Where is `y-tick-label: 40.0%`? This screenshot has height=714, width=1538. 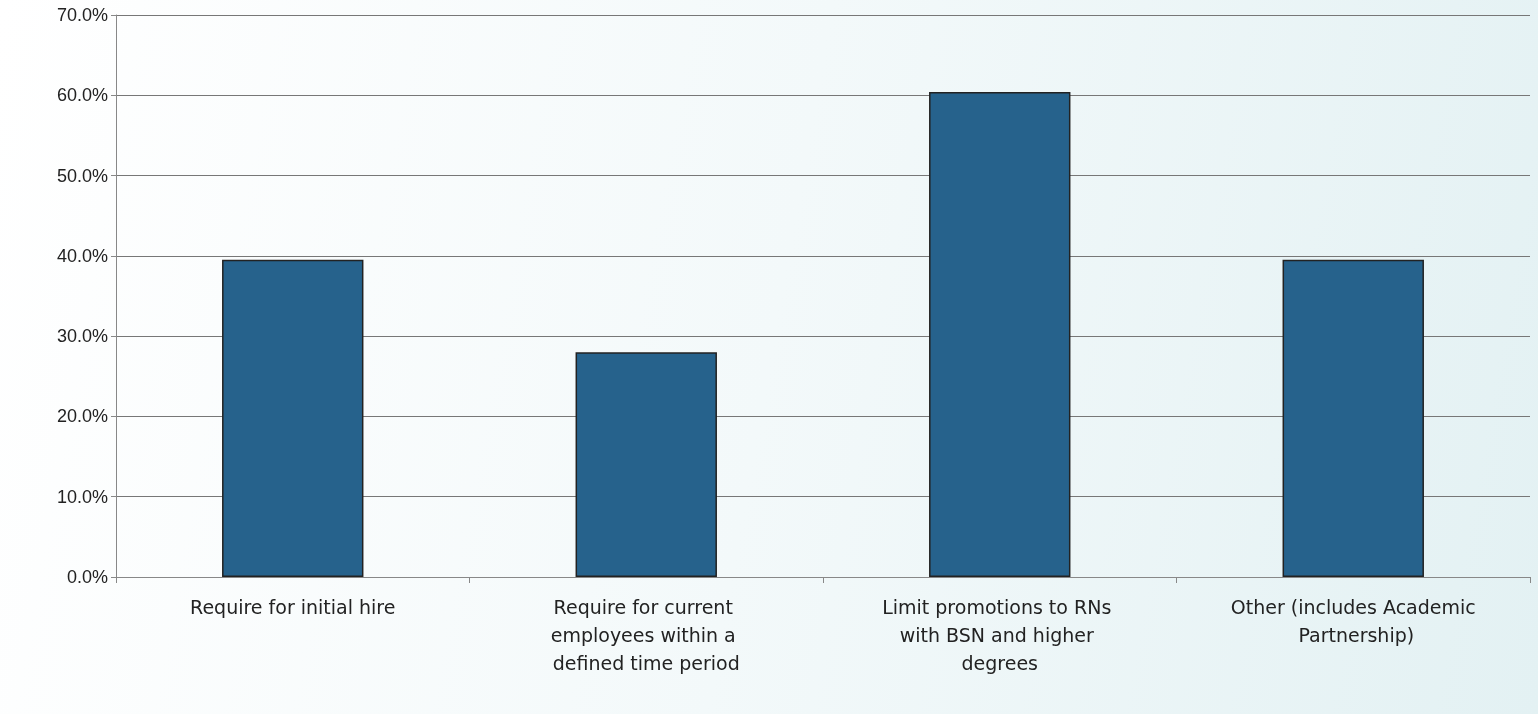 y-tick-label: 40.0% is located at coordinates (82, 255).